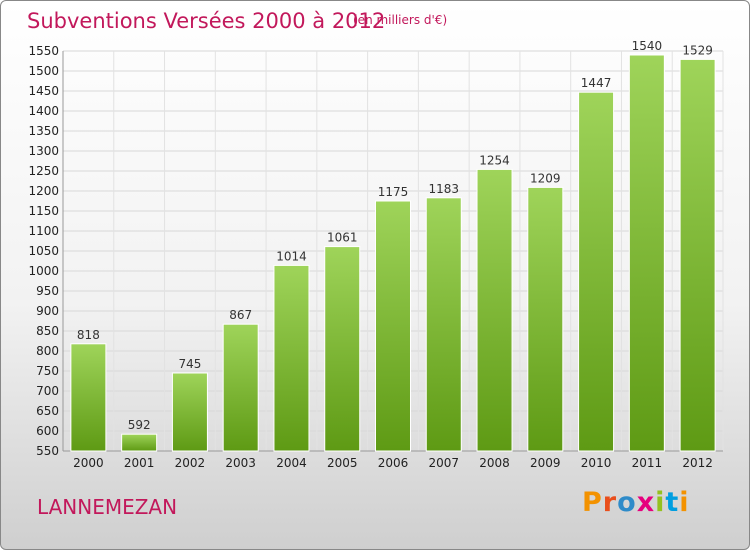 This screenshot has width=750, height=550. What do you see at coordinates (494, 160) in the screenshot?
I see `data-label-2008: 1254` at bounding box center [494, 160].